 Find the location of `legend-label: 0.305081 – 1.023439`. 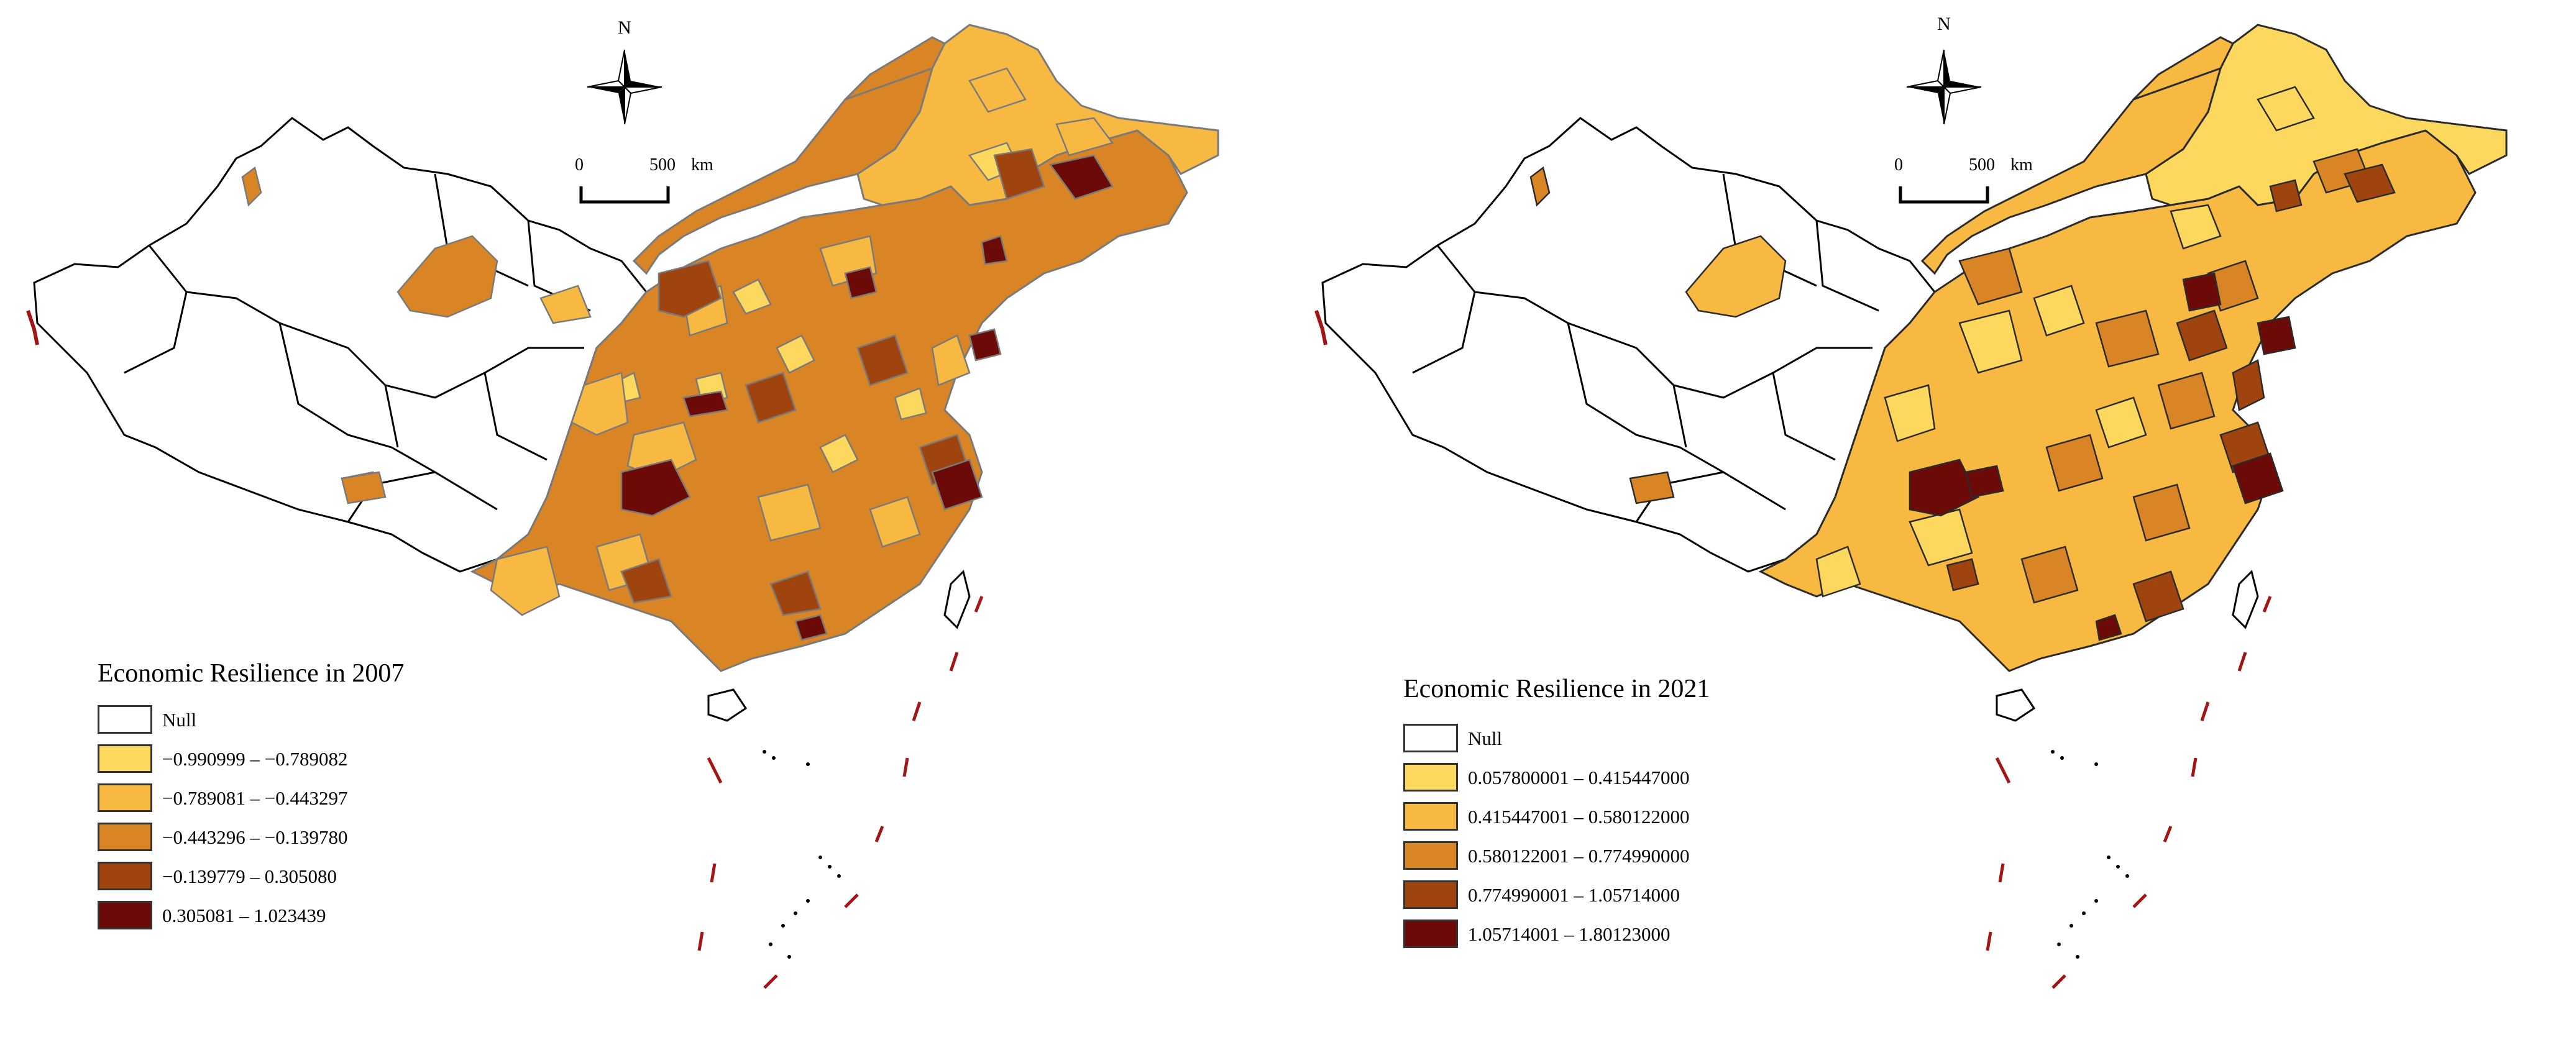

legend-label: 0.305081 – 1.023439 is located at coordinates (244, 916).